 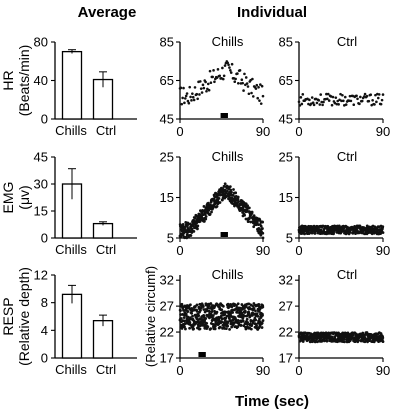 I want to click on scatter-chart-resp_chills: 17 22 27 32 0 90 Chills (Relative circumf), so click(x=206, y=322).